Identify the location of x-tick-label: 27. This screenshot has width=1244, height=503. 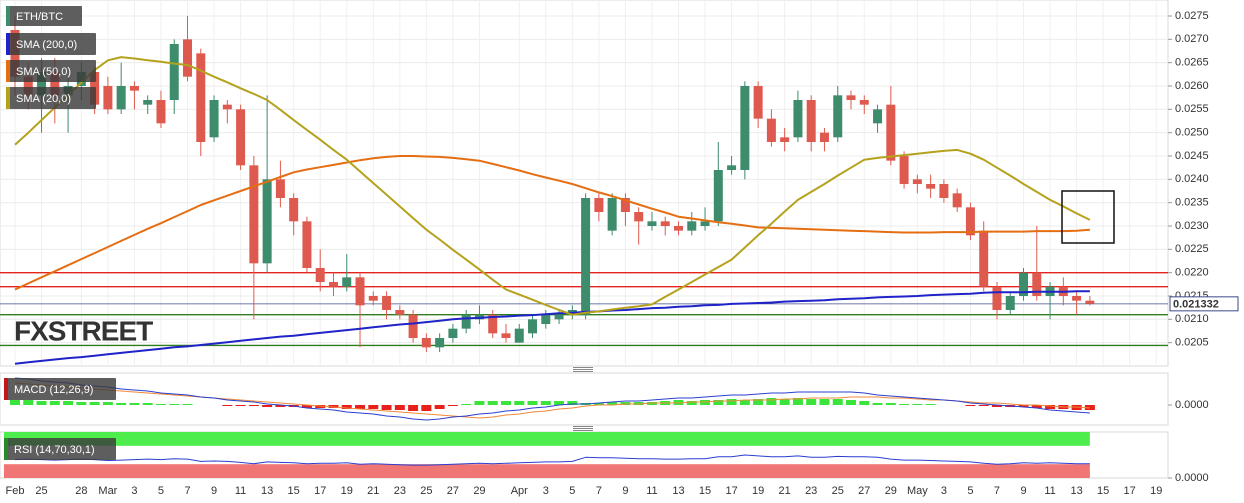
(453, 491).